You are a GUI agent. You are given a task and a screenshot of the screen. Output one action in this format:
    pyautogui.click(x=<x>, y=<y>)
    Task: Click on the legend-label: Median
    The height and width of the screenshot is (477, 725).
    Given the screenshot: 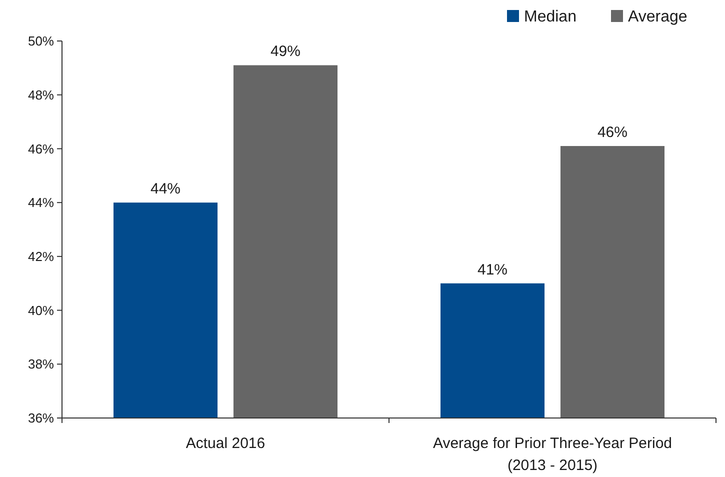 What is the action you would take?
    pyautogui.click(x=550, y=17)
    